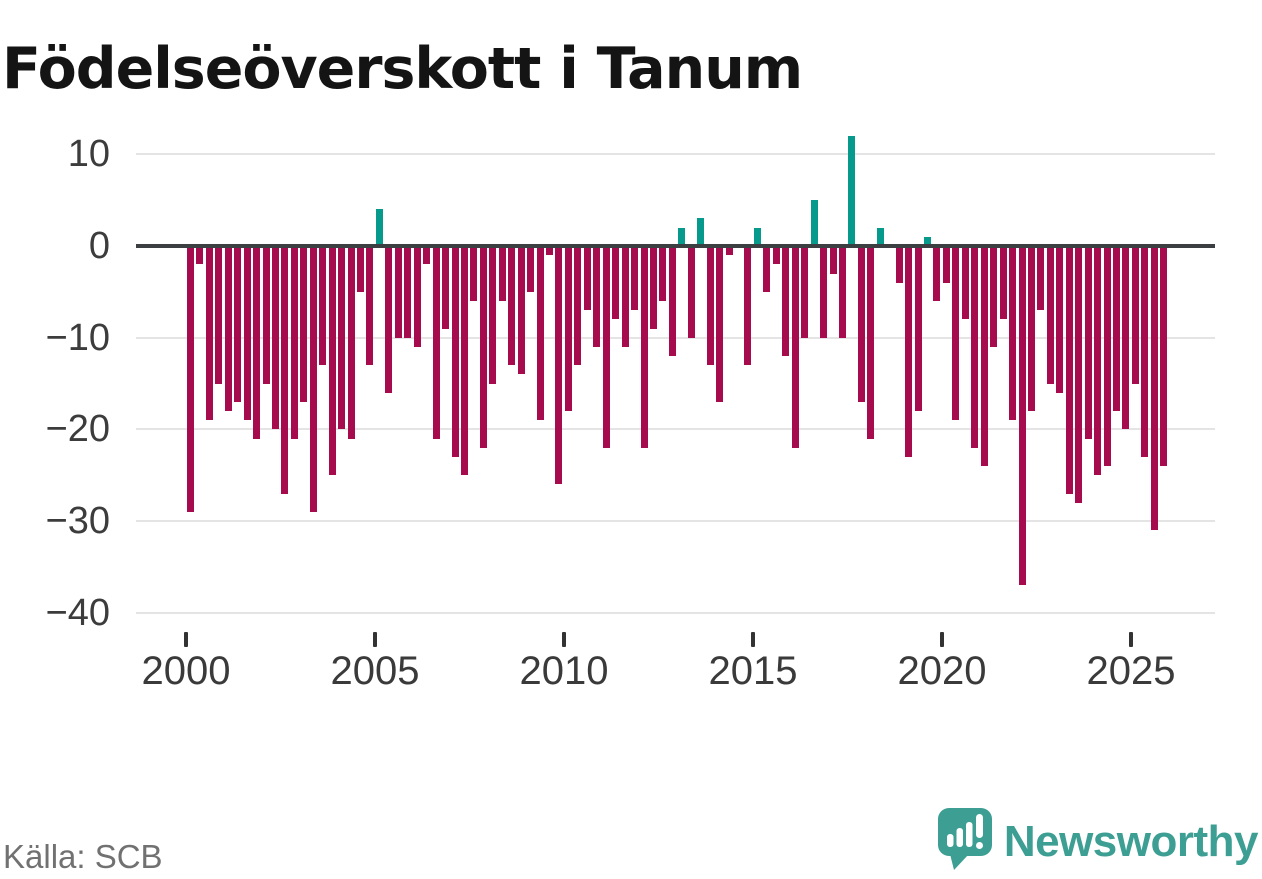 The image size is (1262, 879). I want to click on bar-2004q3, so click(360, 269).